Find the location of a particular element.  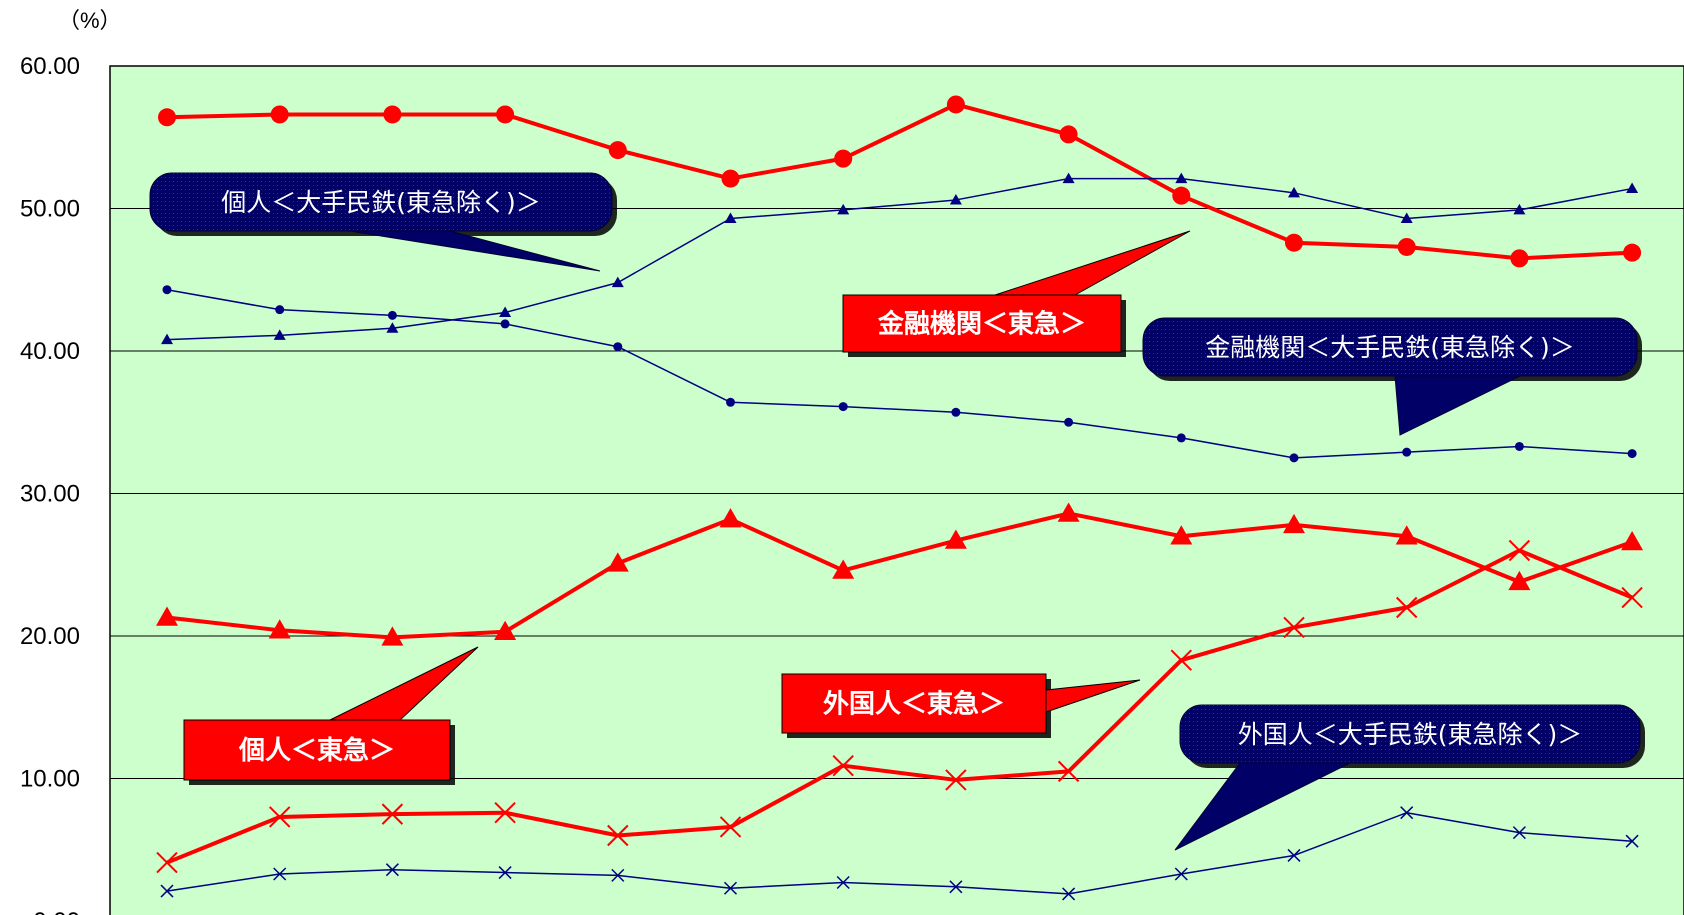

callout-fin_tokyu_label: 金融機関＜東急＞ is located at coordinates (1016, 293).